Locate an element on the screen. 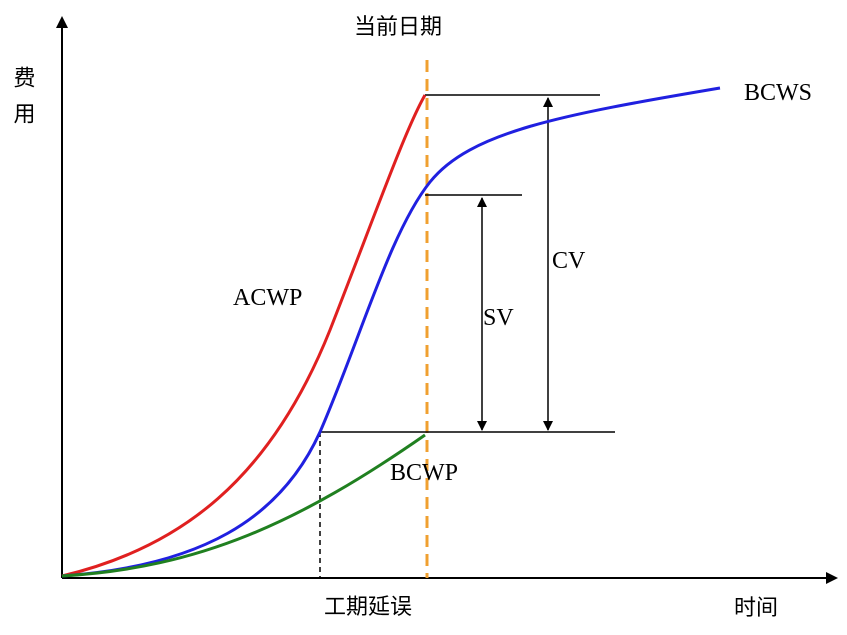  x-axis-label: 时间 is located at coordinates (756, 608).